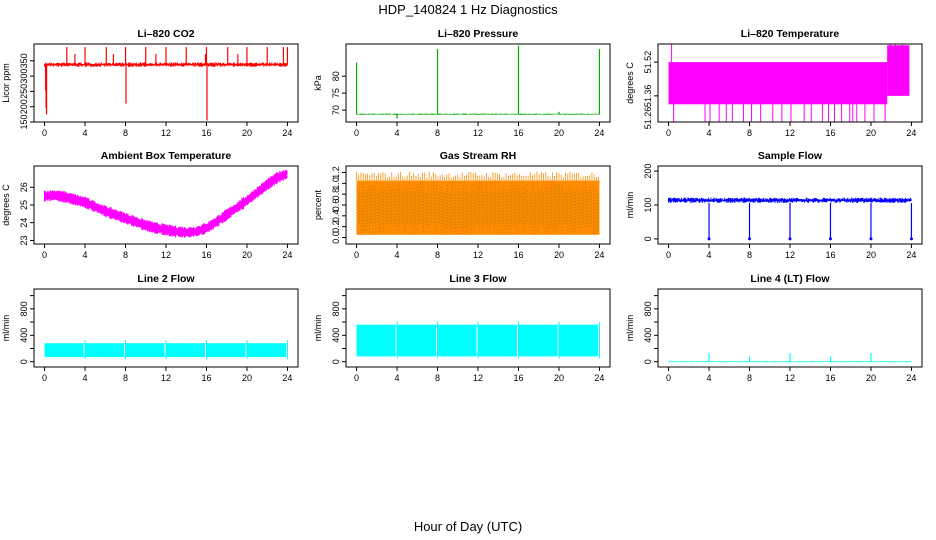 The image size is (936, 540). Describe the element at coordinates (790, 279) in the screenshot. I see `panel-title: Line 4 (LT) Flow` at that location.